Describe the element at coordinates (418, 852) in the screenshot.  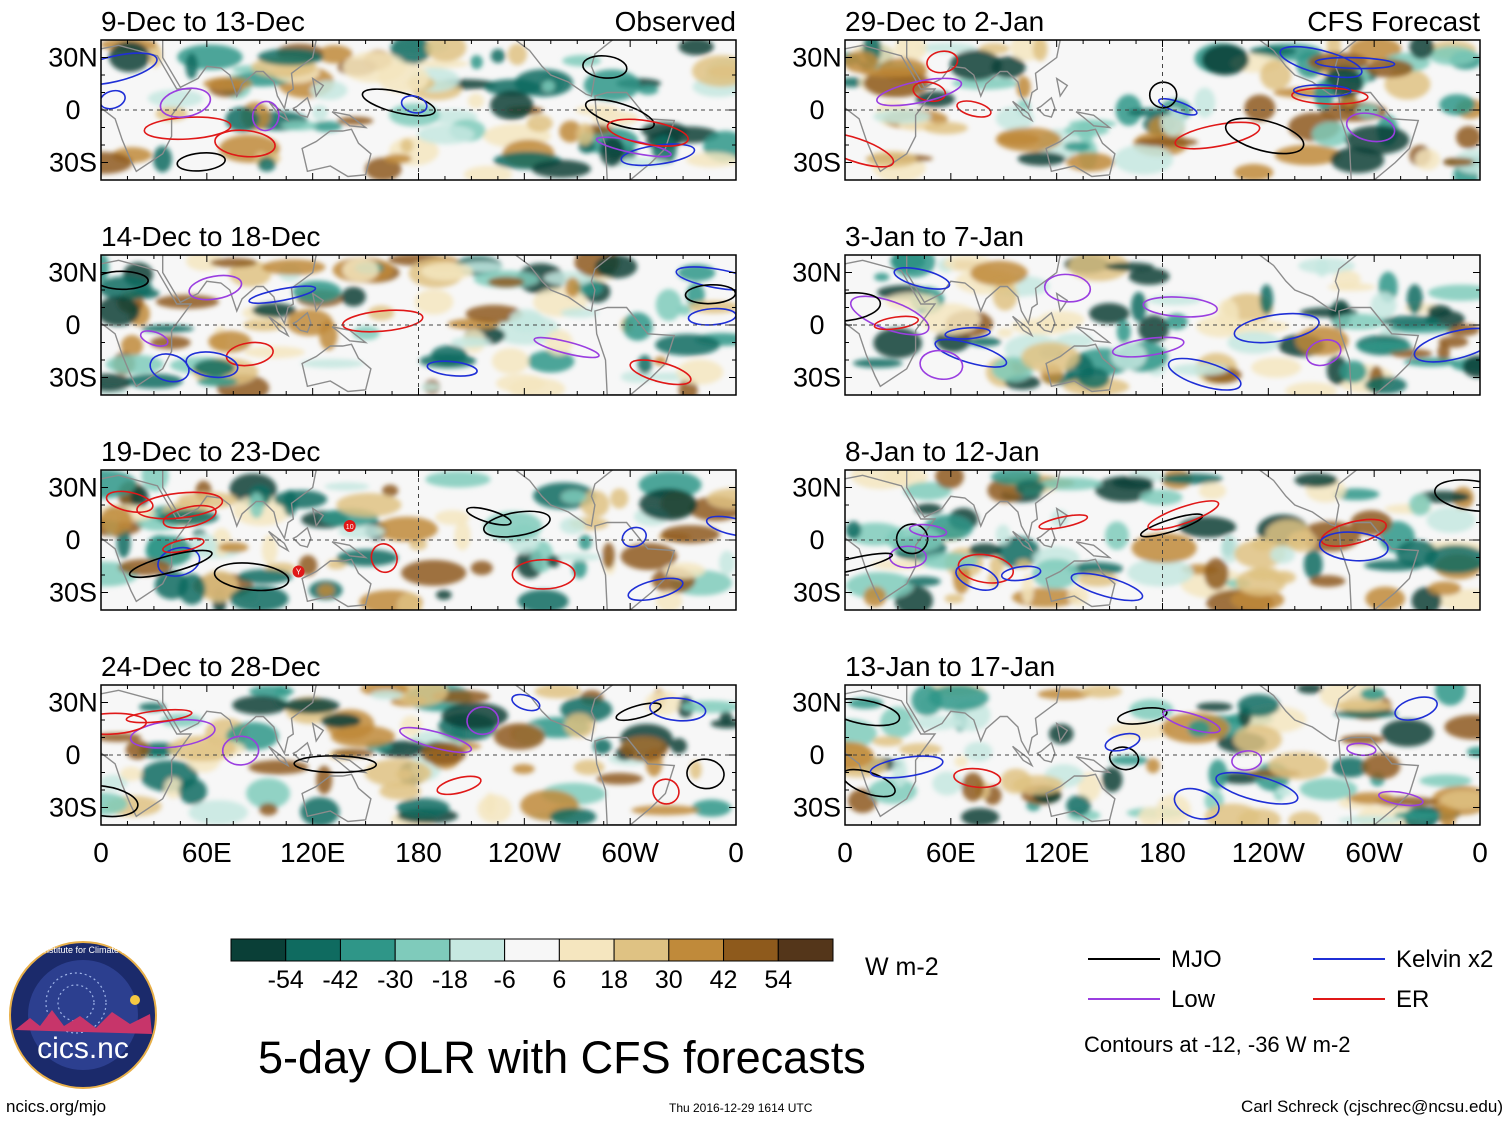
I see `x-tick-label: 180` at that location.